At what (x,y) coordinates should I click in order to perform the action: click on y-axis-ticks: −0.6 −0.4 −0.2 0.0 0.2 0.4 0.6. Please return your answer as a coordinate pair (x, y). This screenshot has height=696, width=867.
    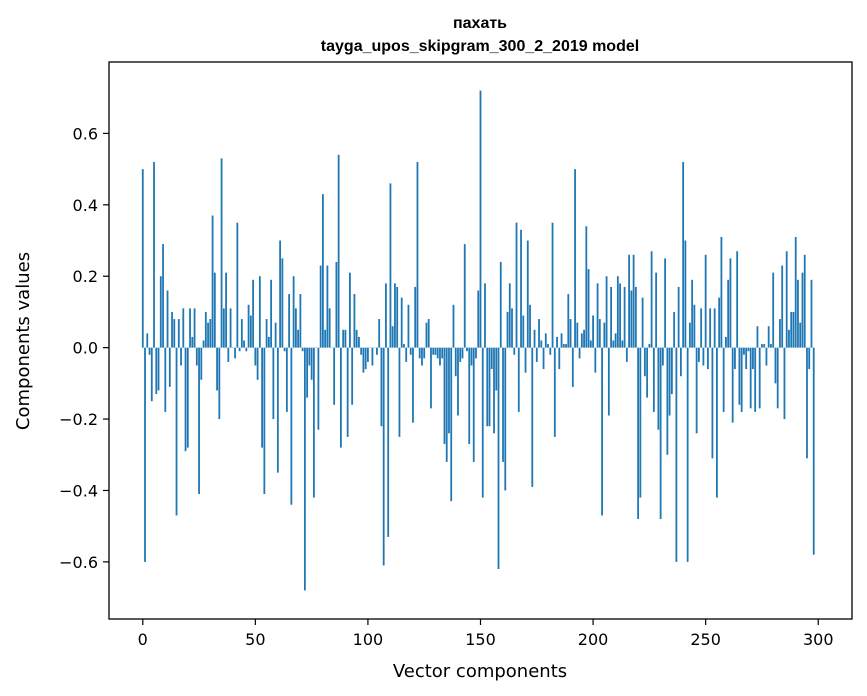
    Looking at the image, I should click on (84, 348).